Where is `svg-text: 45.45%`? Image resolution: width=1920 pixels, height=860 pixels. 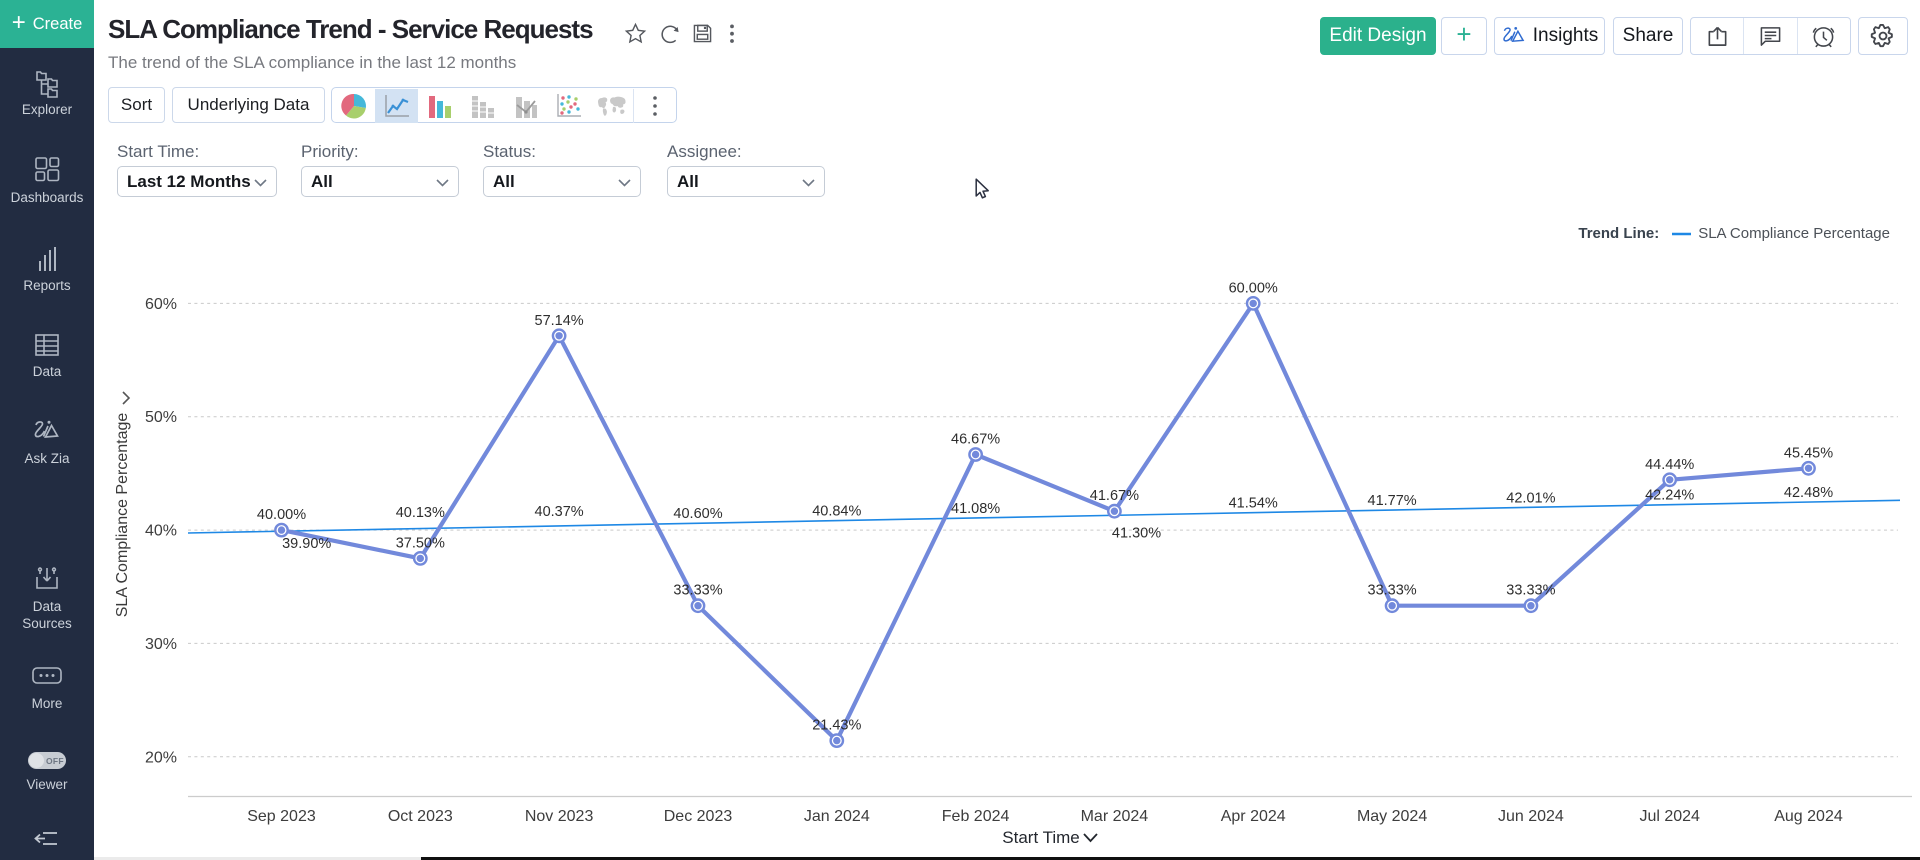 svg-text: 45.45% is located at coordinates (1808, 453).